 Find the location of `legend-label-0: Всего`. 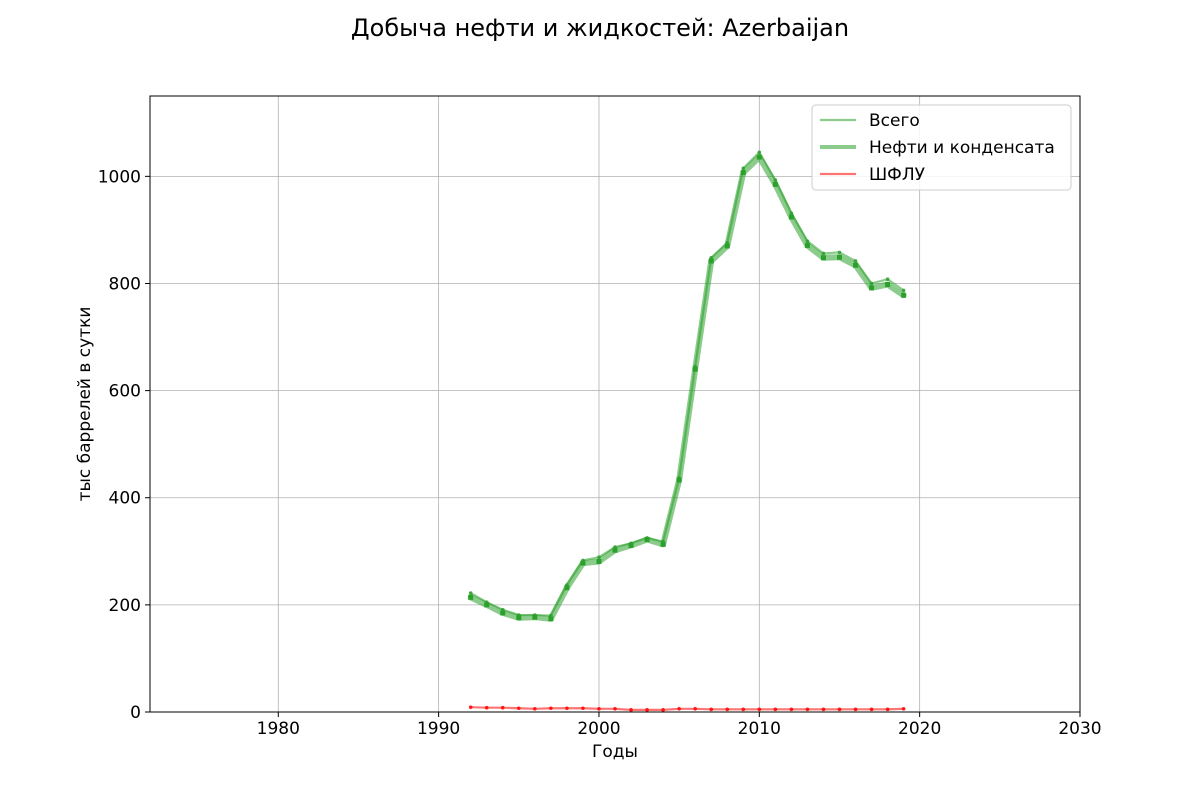

legend-label-0: Всего is located at coordinates (894, 121).